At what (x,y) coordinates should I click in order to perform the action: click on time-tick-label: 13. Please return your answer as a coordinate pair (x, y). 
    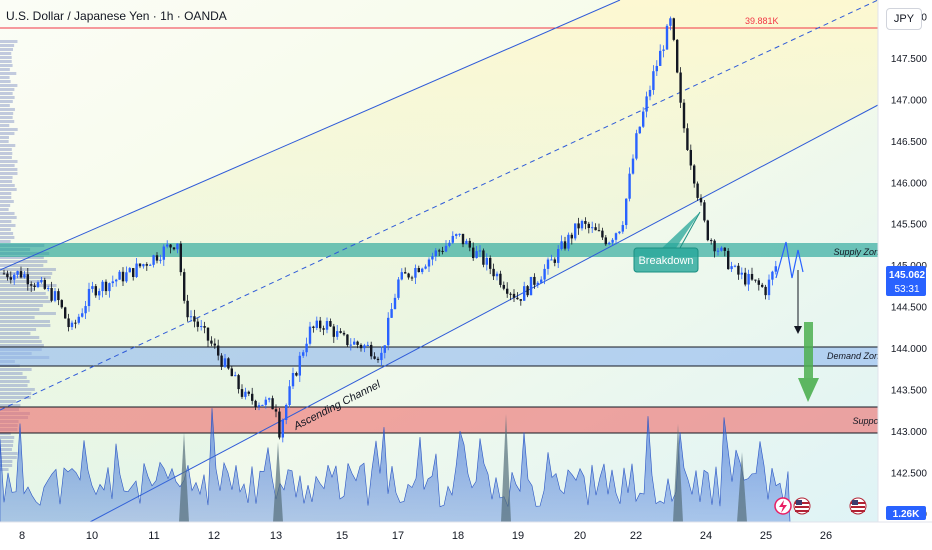
    Looking at the image, I should click on (276, 536).